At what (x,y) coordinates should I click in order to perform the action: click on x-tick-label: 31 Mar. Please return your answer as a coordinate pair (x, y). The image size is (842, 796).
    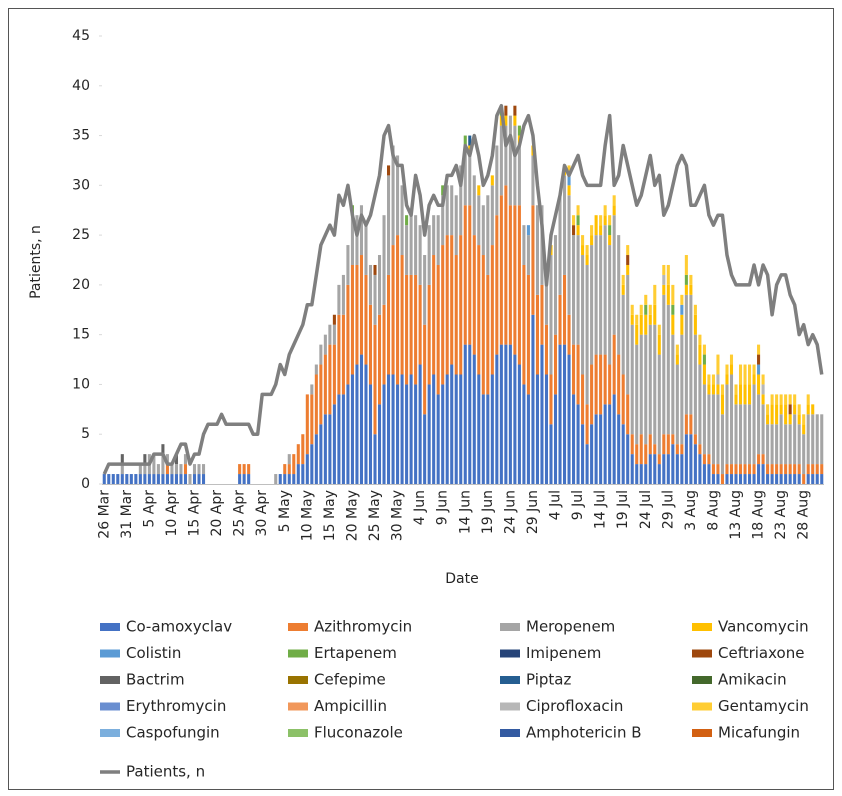
    Looking at the image, I should click on (127, 514).